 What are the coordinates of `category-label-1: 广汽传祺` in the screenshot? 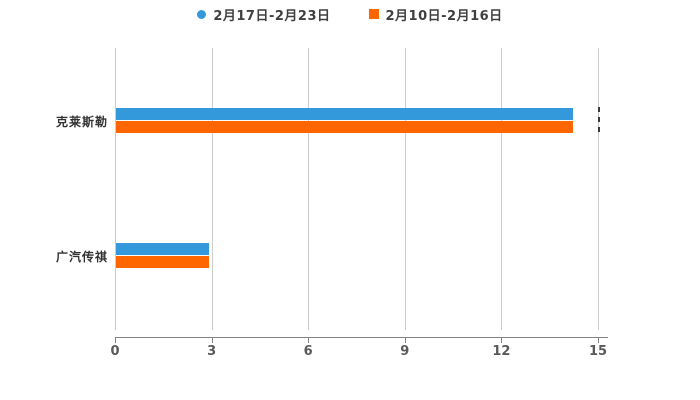 It's located at (81, 256).